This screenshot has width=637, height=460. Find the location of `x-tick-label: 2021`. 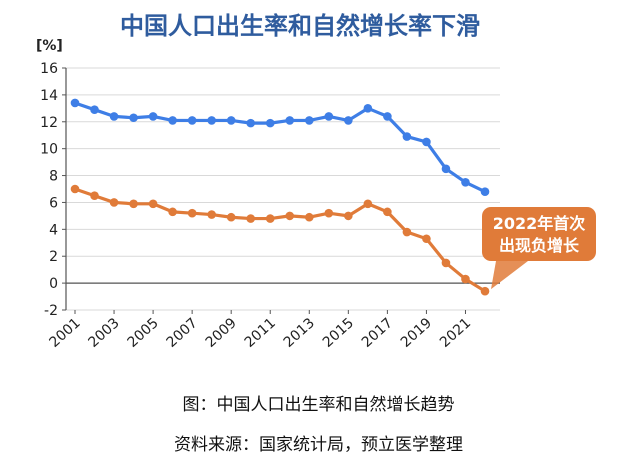

x-tick-label: 2021 is located at coordinates (455, 333).